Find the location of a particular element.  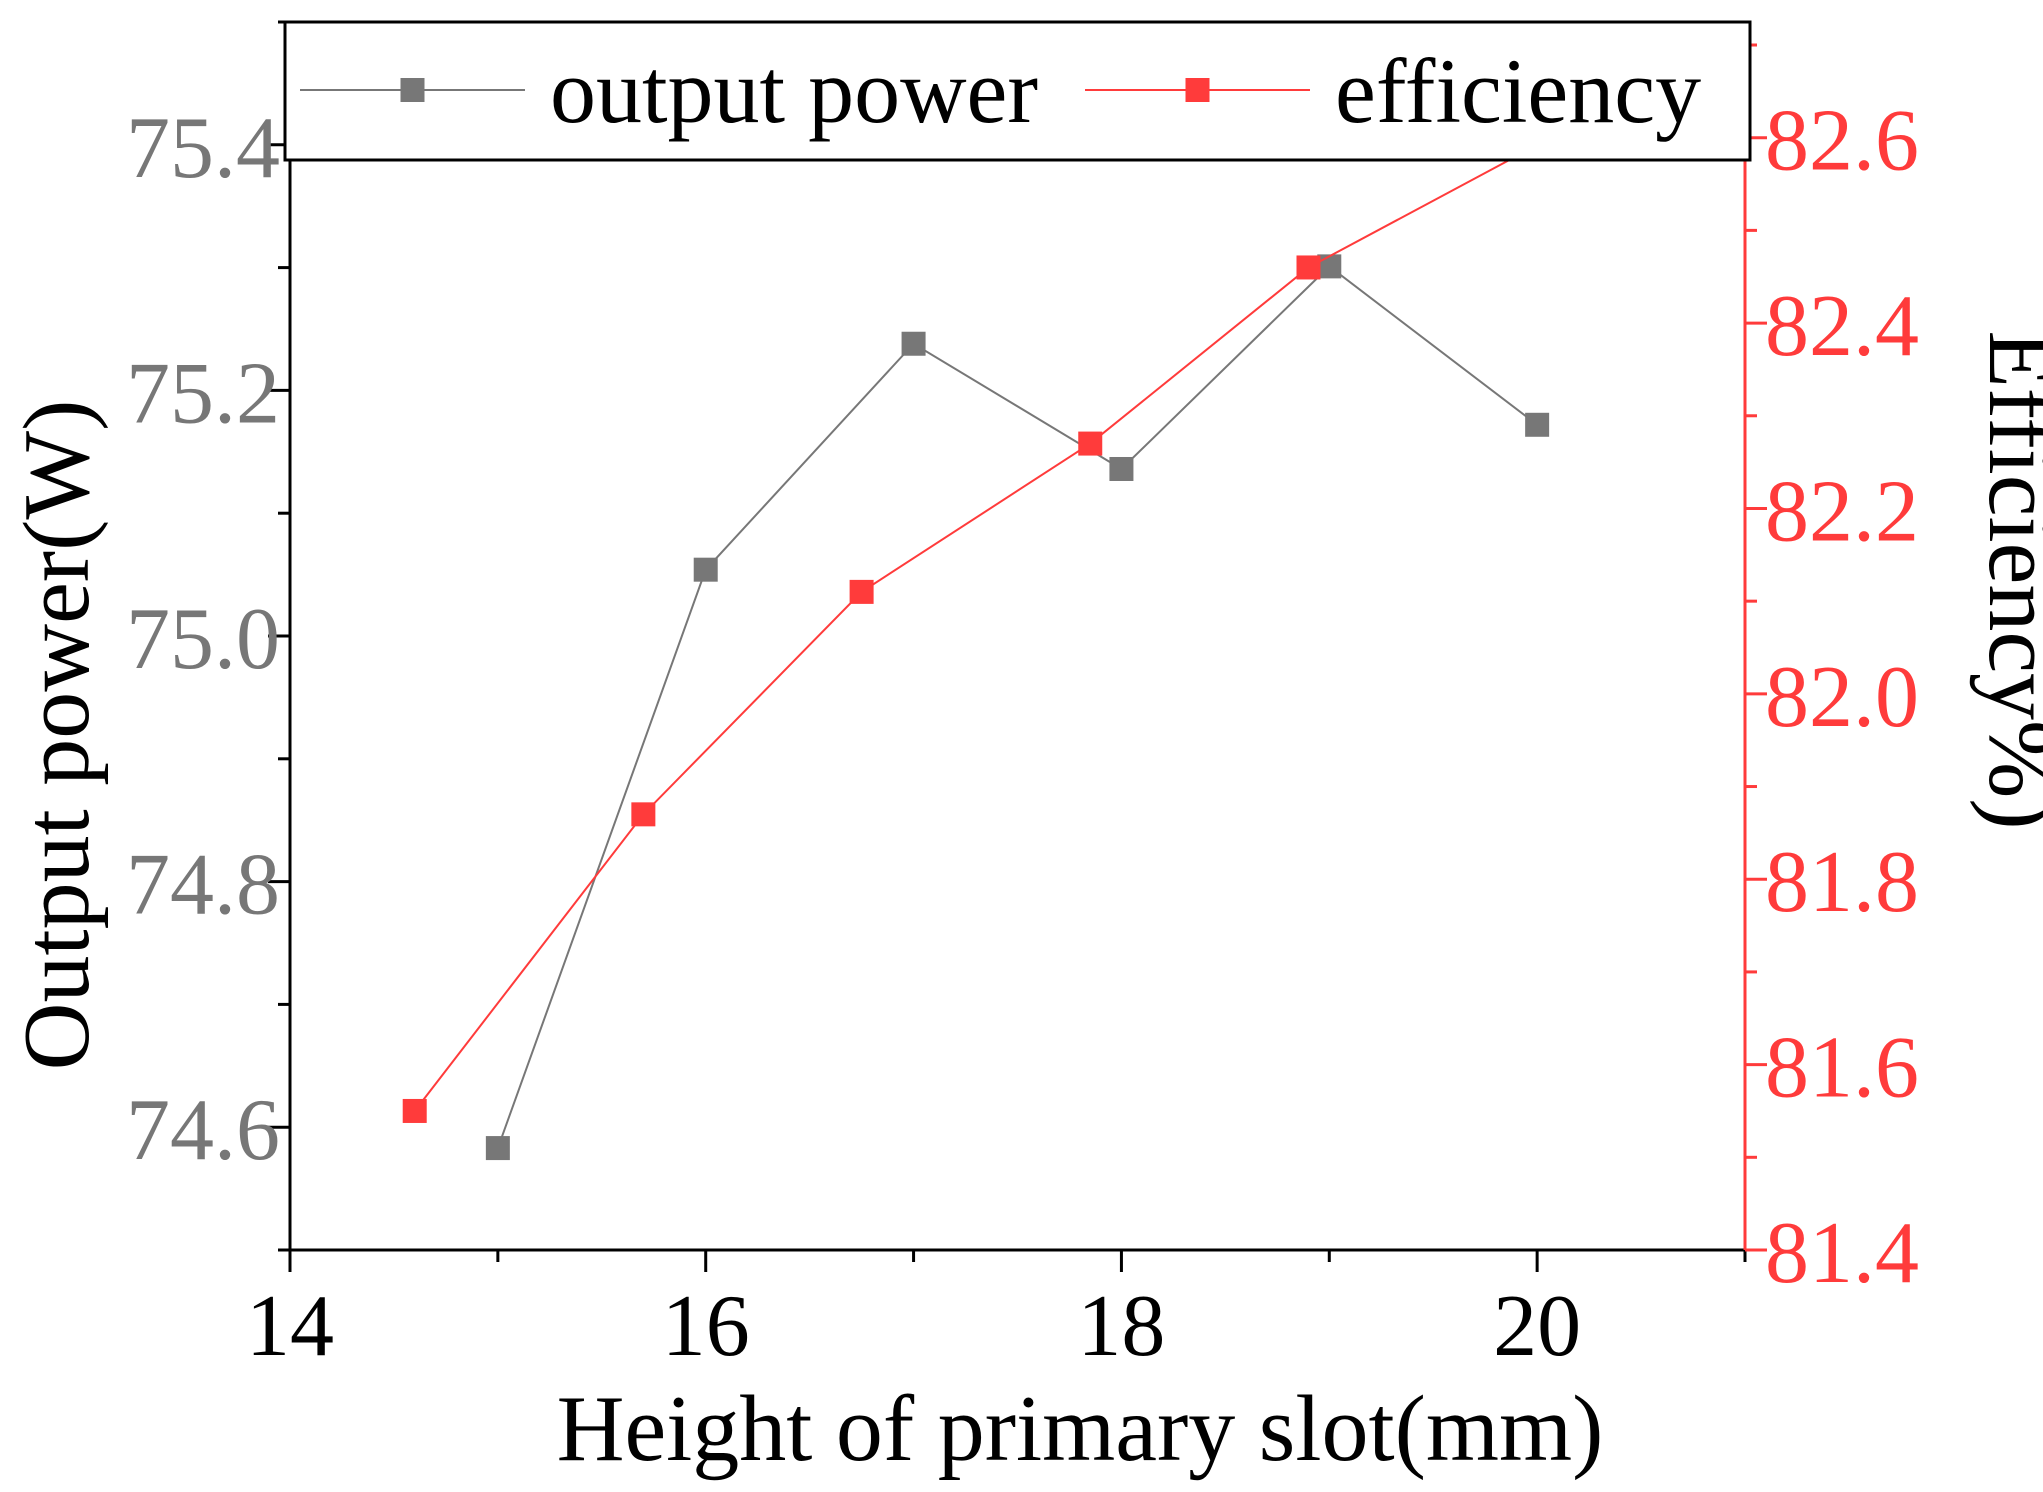

legend-label: efficiency is located at coordinates (1518, 91).